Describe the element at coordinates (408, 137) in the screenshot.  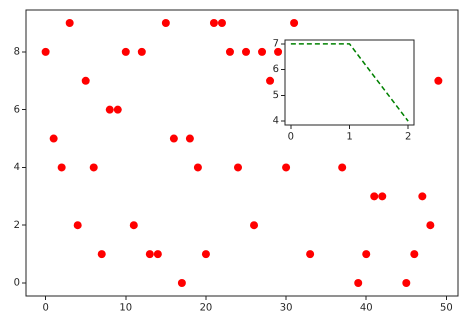
I see `x-tick-label: 2` at that location.